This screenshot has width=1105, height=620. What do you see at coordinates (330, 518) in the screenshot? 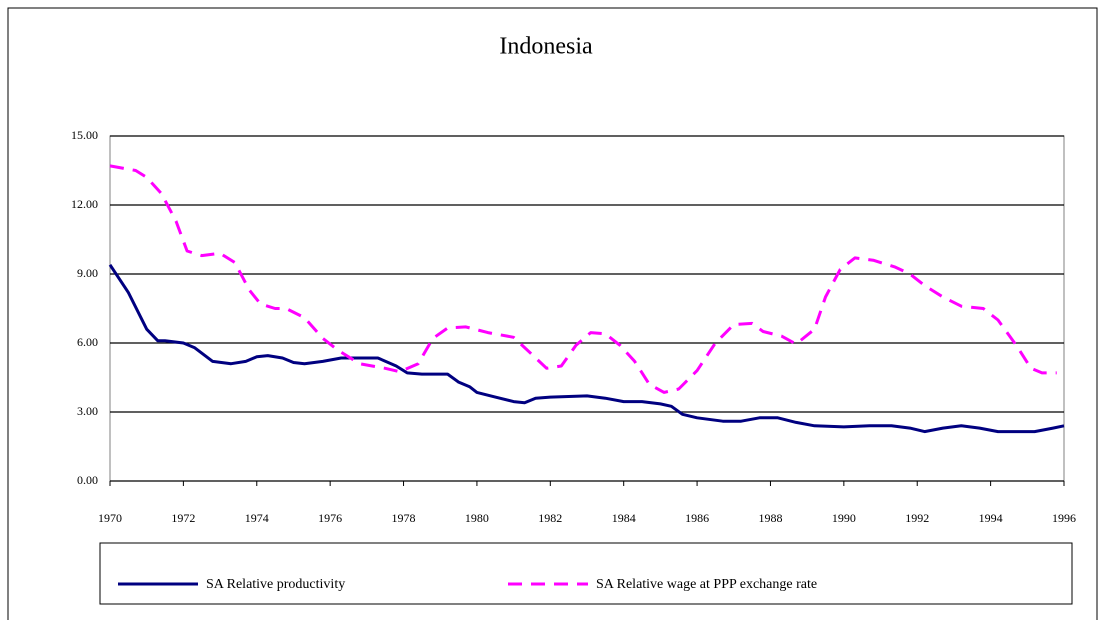
I see `x-tick-label: 1976` at bounding box center [330, 518].